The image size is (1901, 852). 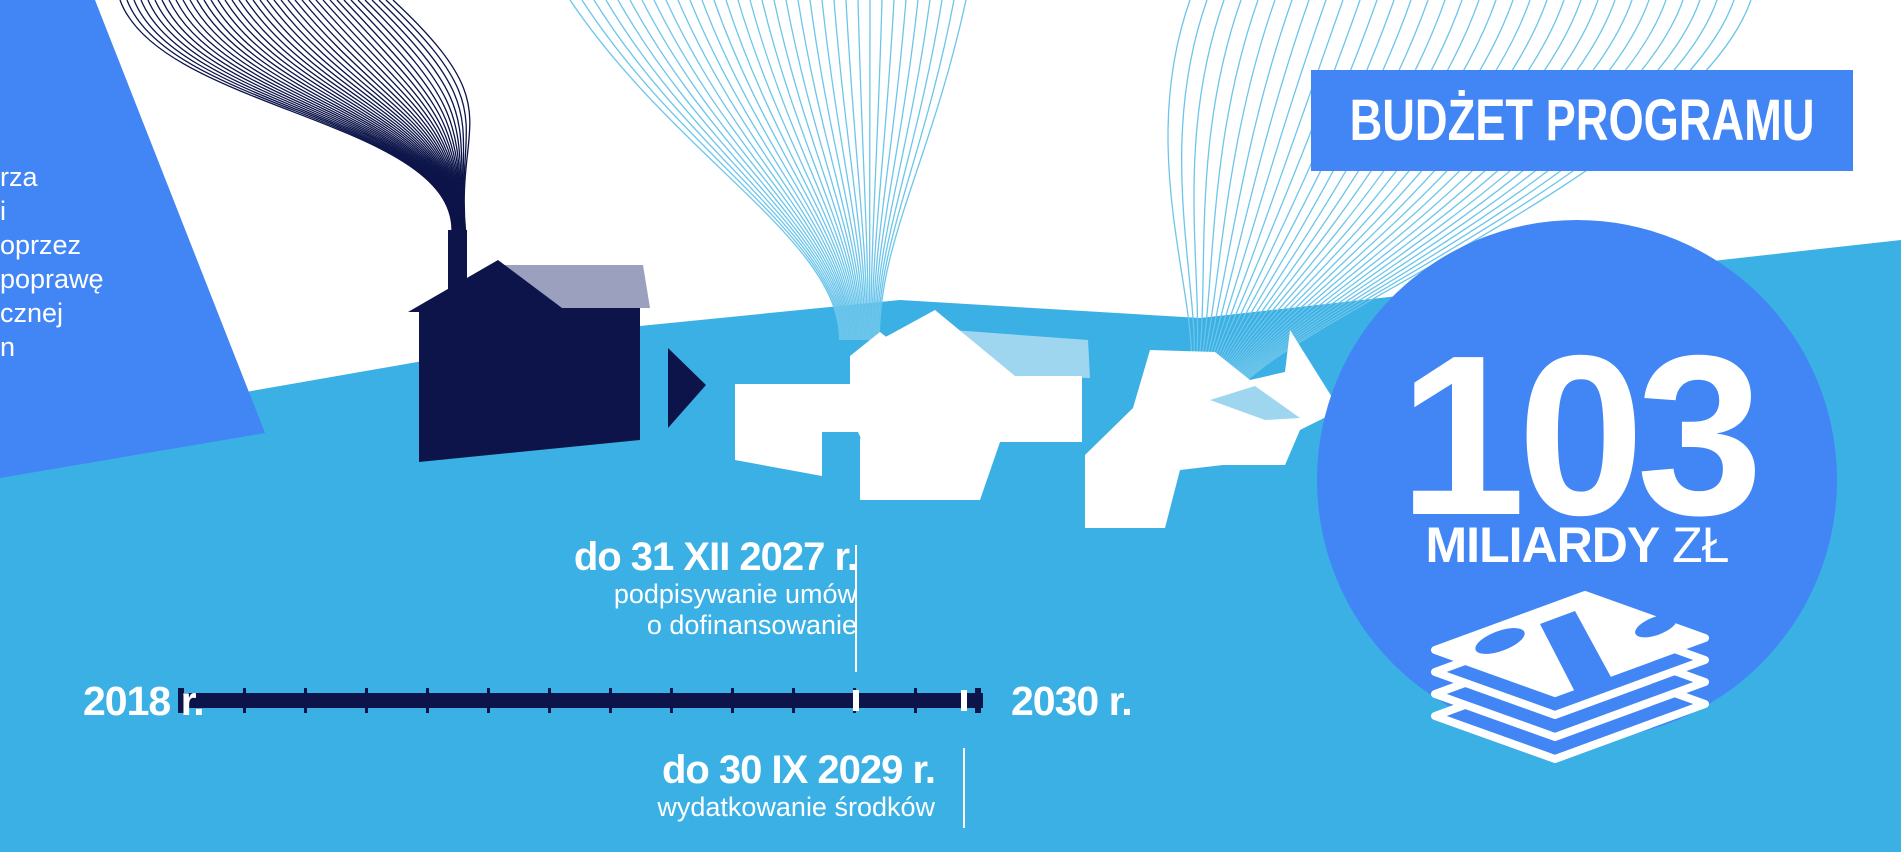 I want to click on intro-text: rza i oprzez poprawę cznej n, so click(x=52, y=262).